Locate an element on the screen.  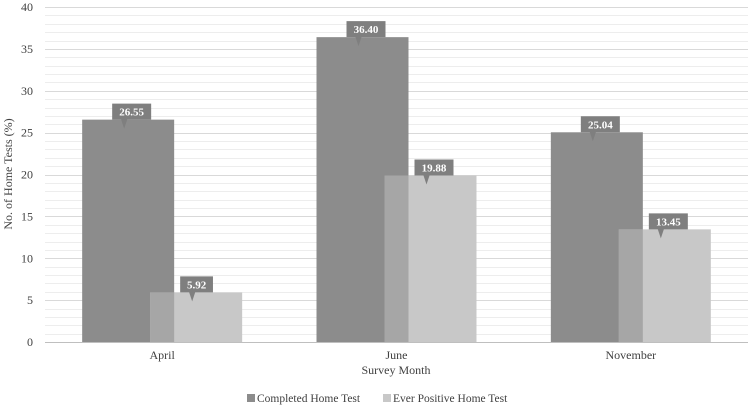
data-label: 5.92 is located at coordinates (197, 285).